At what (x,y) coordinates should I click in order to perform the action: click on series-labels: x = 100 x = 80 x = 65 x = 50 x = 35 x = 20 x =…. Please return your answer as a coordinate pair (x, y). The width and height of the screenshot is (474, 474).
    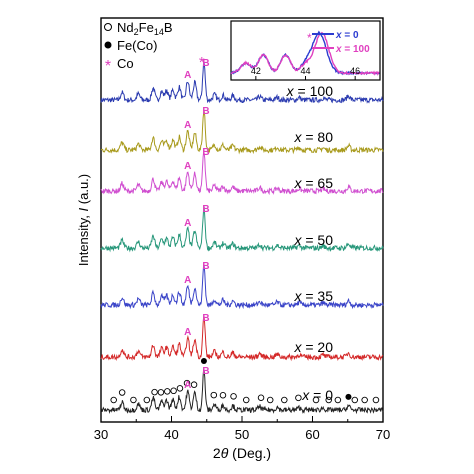
    Looking at the image, I should click on (310, 243).